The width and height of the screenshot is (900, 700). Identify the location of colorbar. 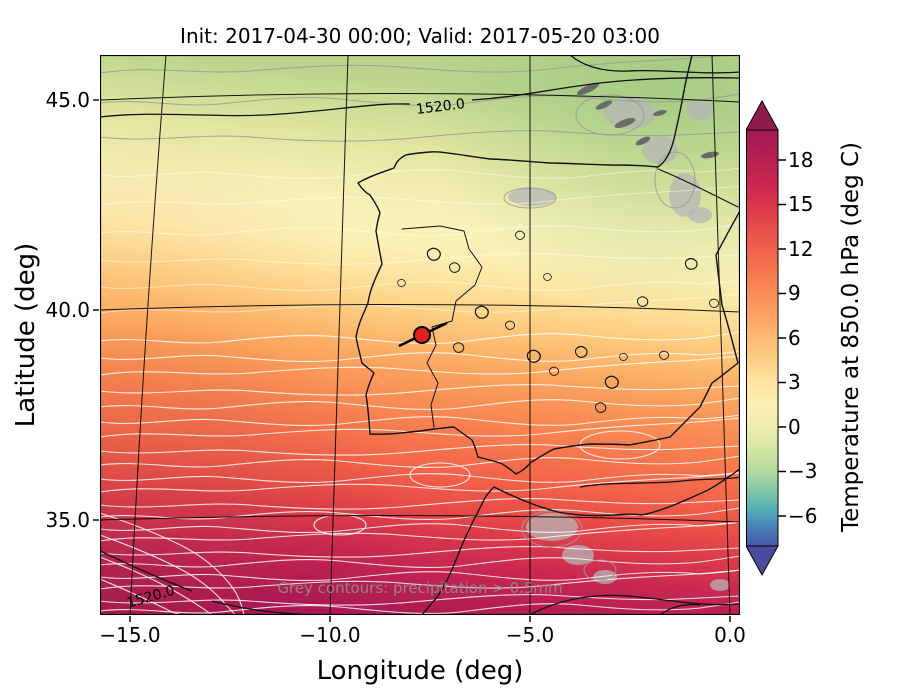
(766, 338).